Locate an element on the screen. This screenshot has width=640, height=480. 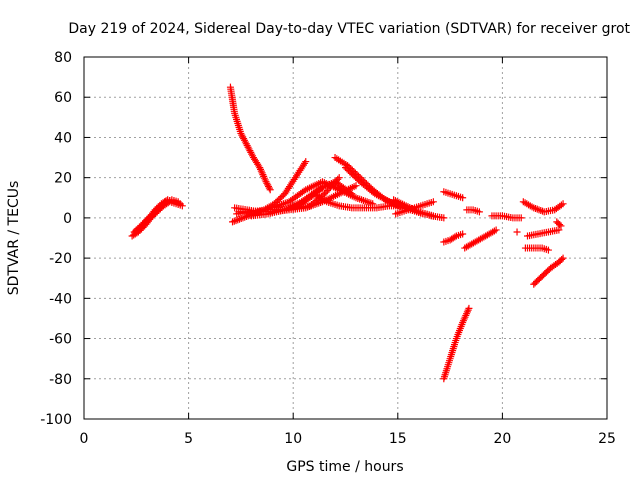
y-tick-label: -20 is located at coordinates (60, 259).